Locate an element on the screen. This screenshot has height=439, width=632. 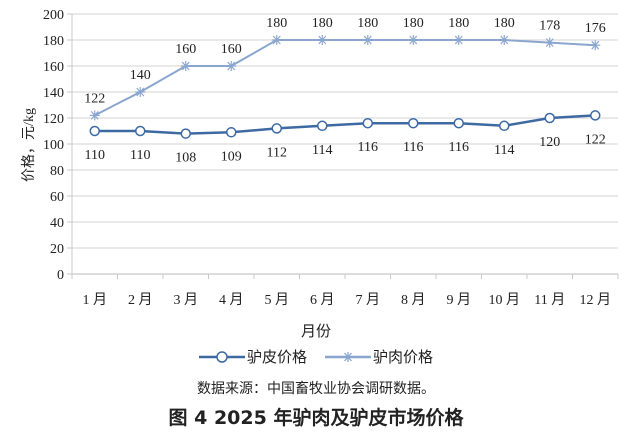
x-tick-label: 5 月 is located at coordinates (277, 300).